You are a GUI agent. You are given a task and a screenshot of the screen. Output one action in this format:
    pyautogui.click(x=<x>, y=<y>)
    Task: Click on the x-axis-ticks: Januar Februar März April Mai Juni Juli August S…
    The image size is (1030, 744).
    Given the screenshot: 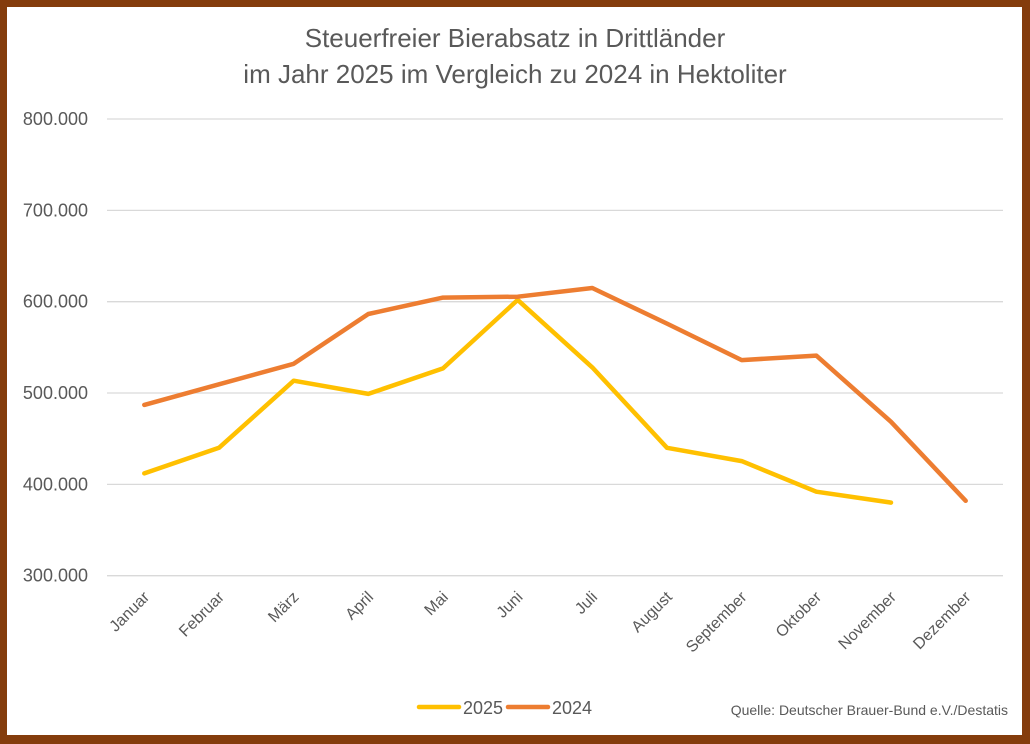 What is the action you would take?
    pyautogui.click(x=541, y=622)
    